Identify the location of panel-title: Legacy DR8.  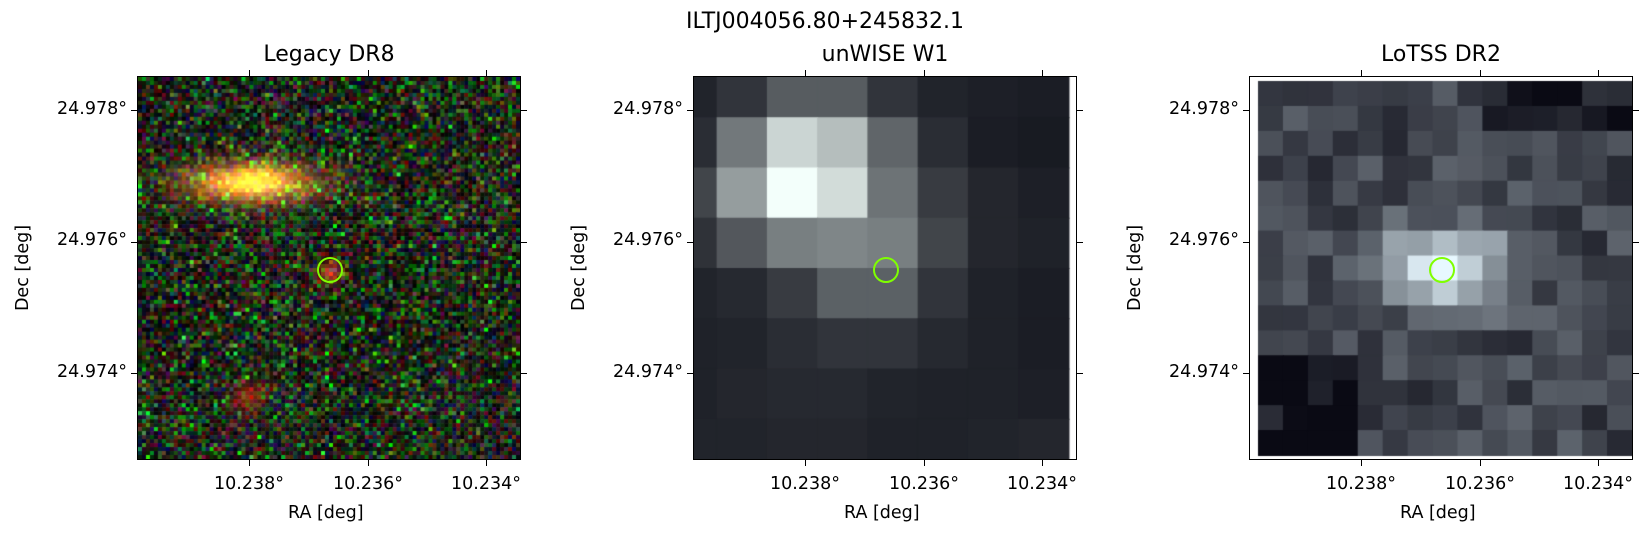
(329, 54).